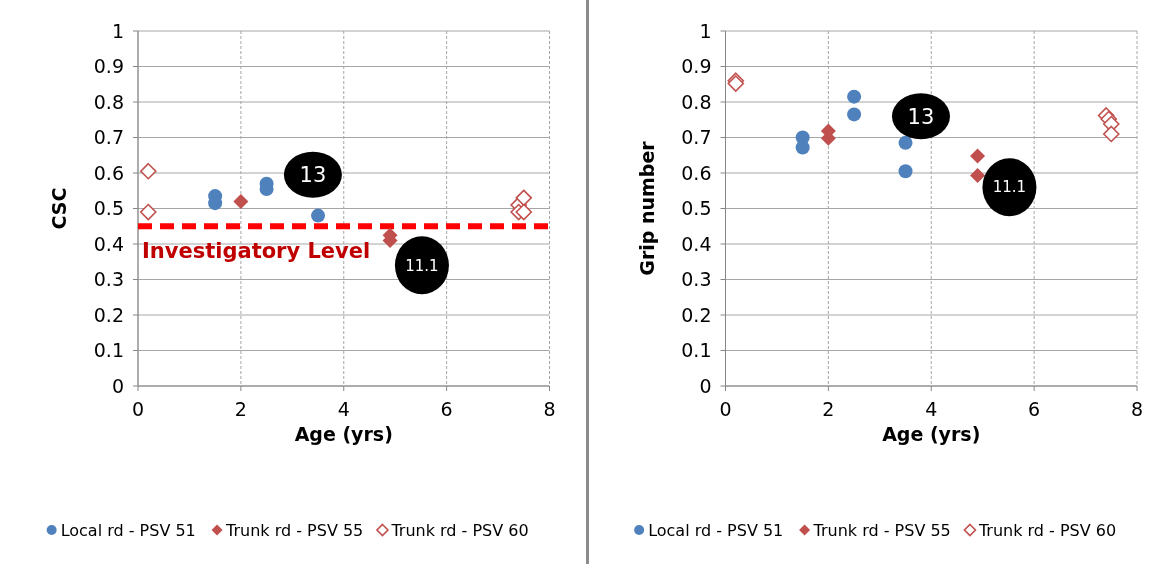 Image resolution: width=1175 pixels, height=564 pixels. Describe the element at coordinates (256, 251) in the screenshot. I see `ref-line-label: Investigatory Level` at that location.